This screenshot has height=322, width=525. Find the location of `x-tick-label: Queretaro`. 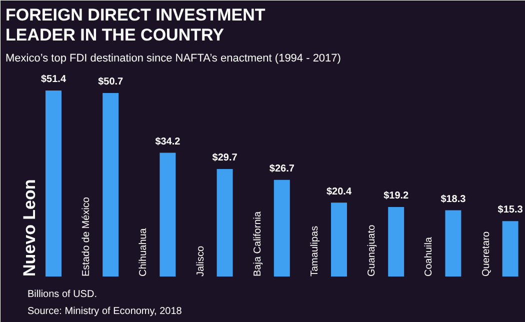

x-tick-label: Queretaro is located at coordinates (486, 253).